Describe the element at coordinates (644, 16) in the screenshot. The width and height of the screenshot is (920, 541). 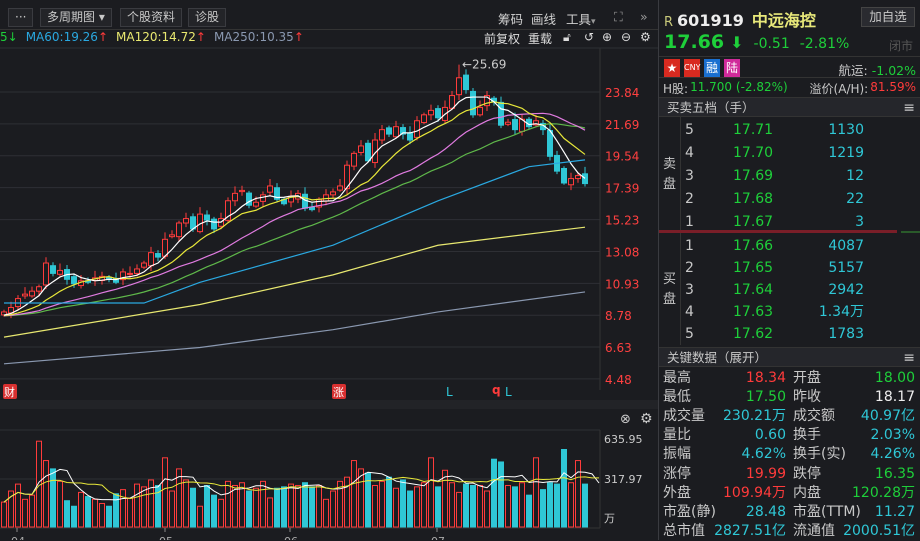
I see `collapse-icon: »` at that location.